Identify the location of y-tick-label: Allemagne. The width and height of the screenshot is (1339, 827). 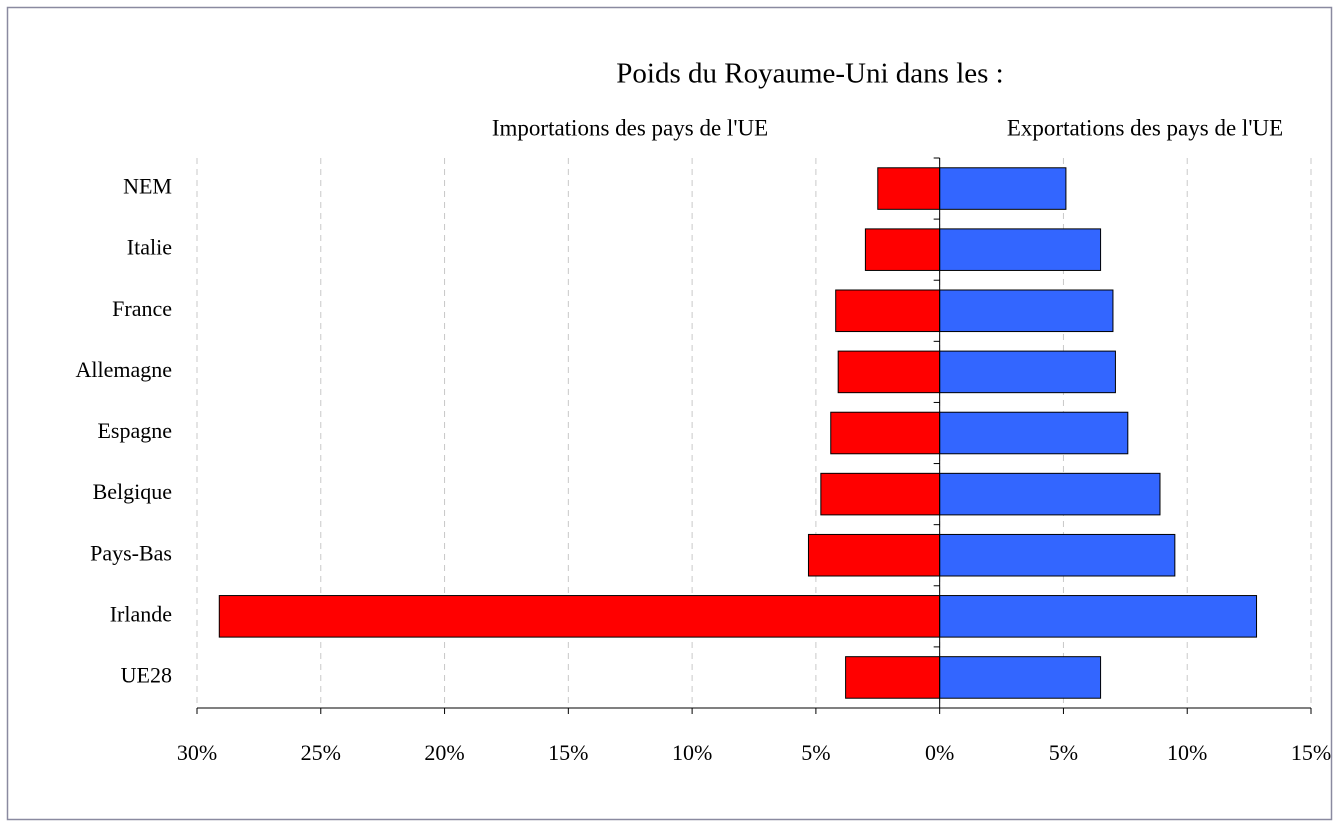
(123, 369).